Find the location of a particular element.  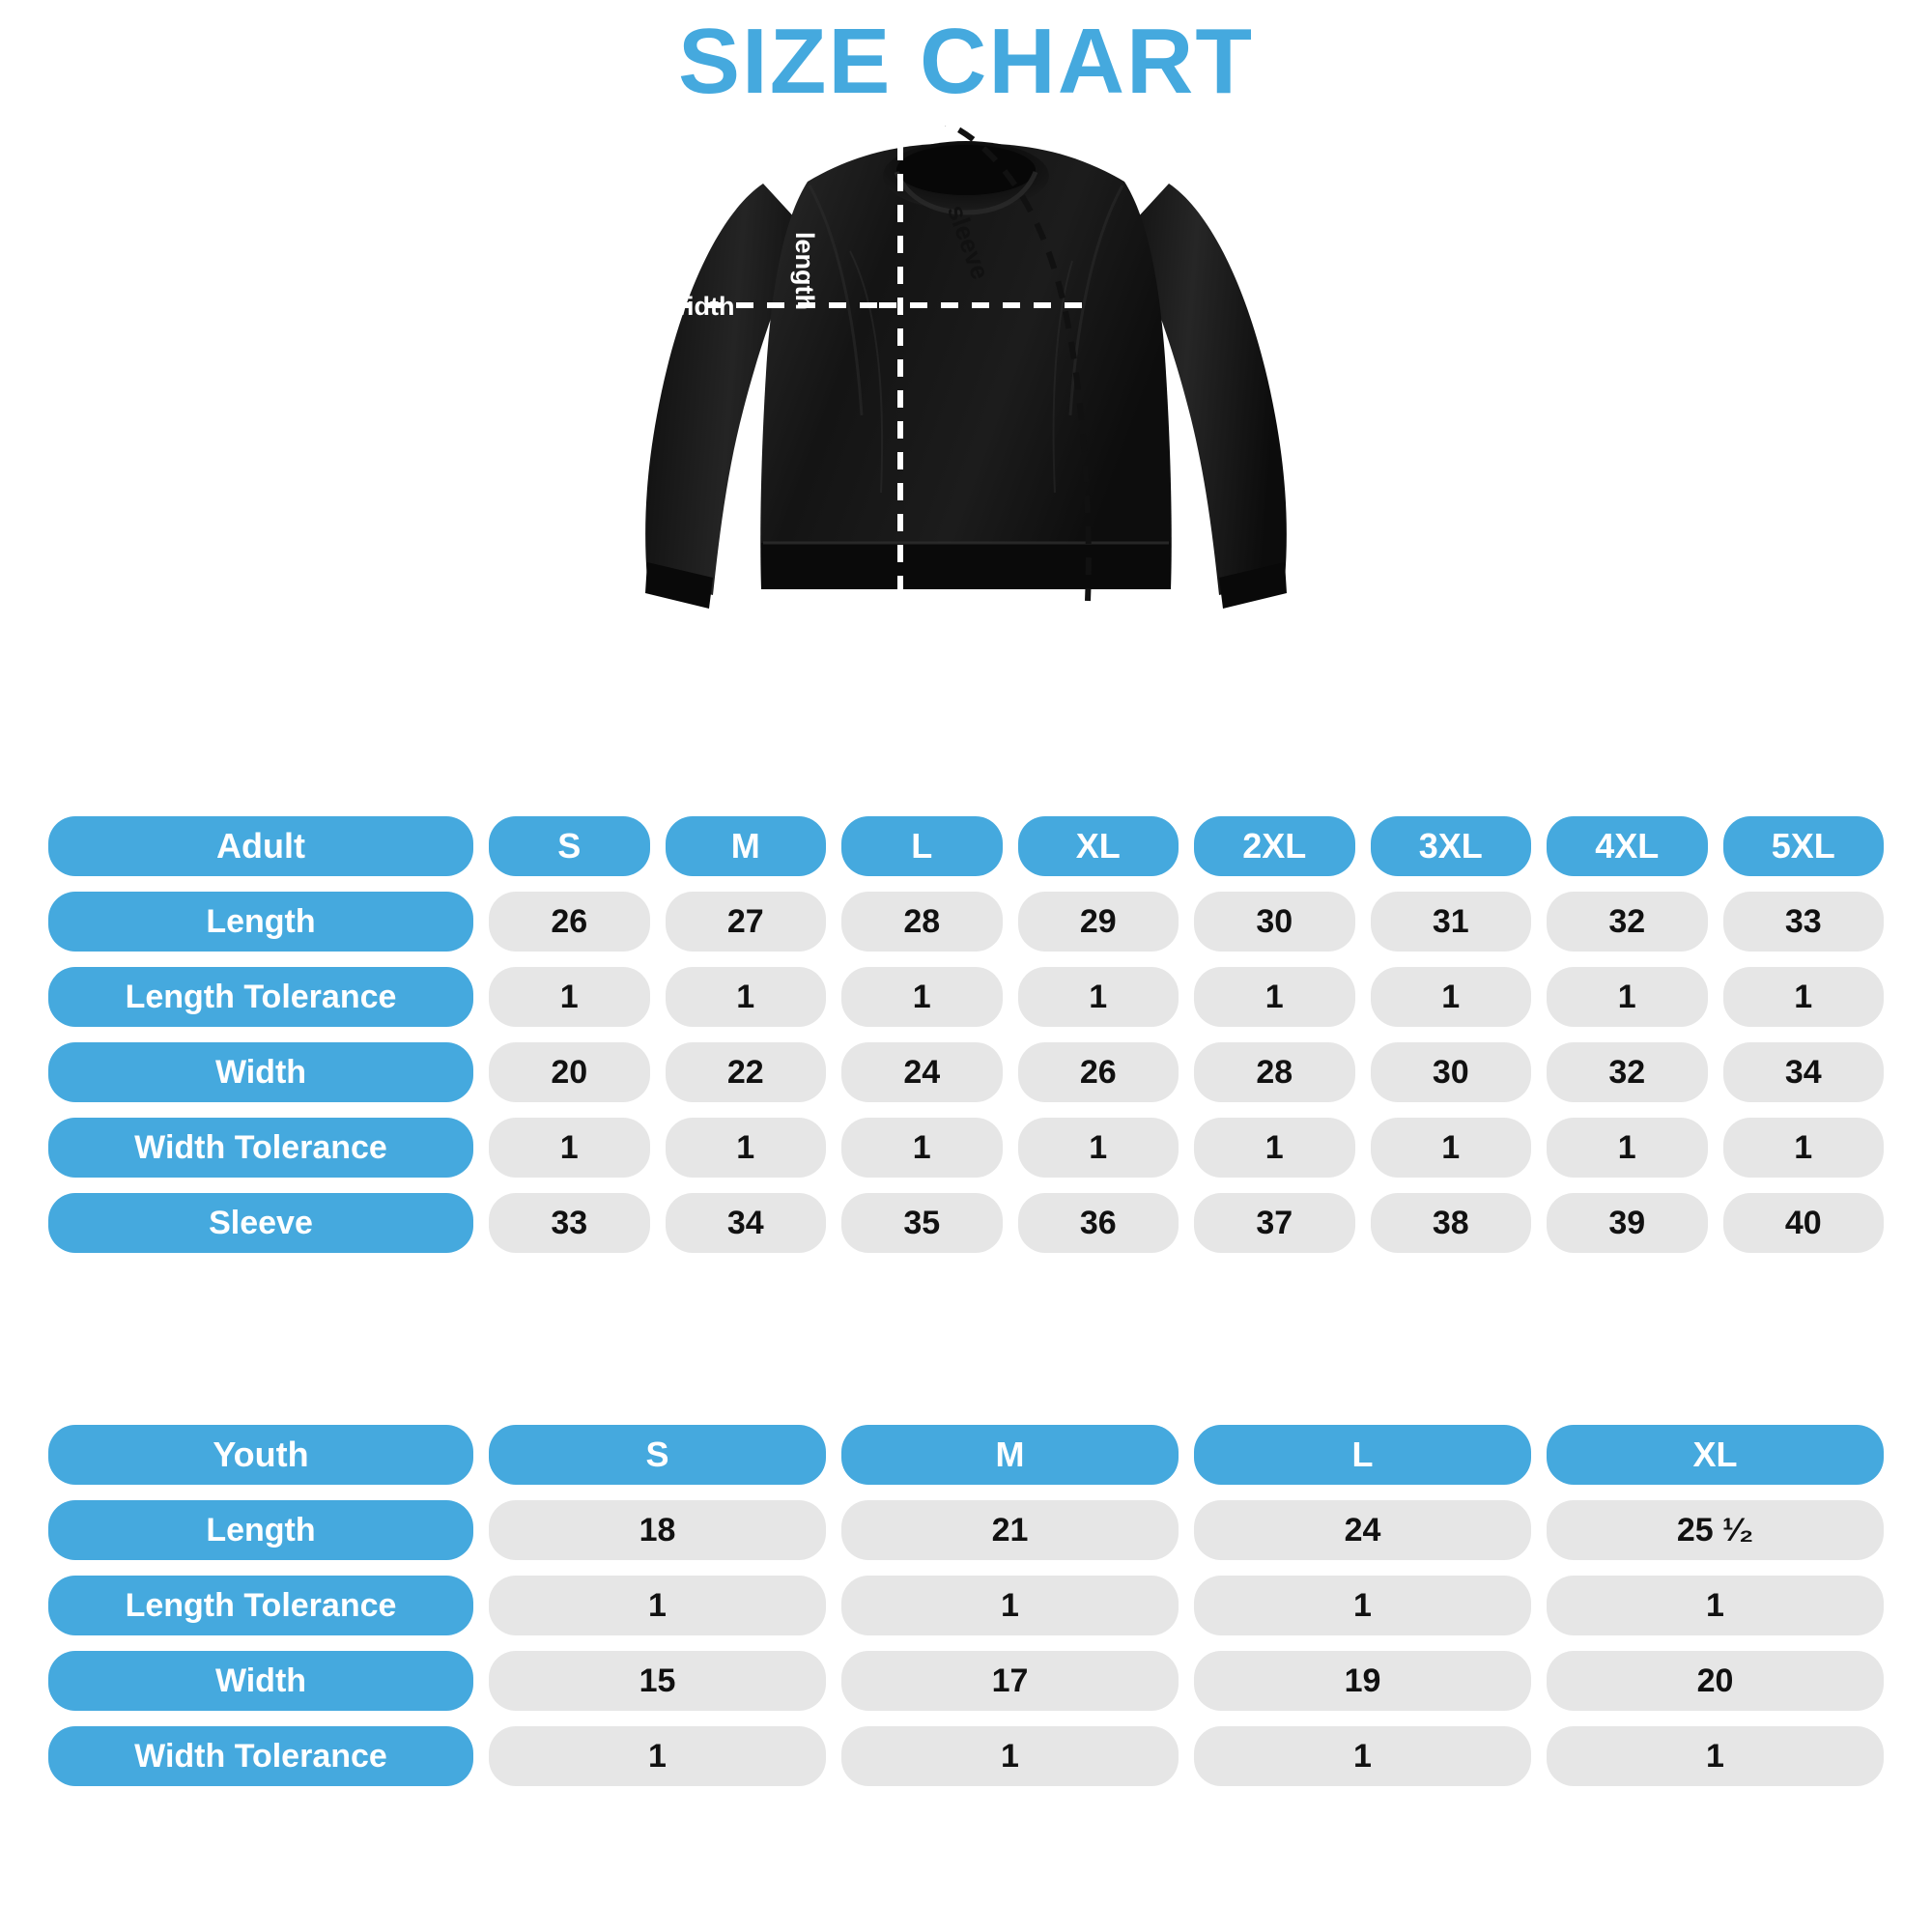

garment-illustration: width length sleeve is located at coordinates (966, 382).